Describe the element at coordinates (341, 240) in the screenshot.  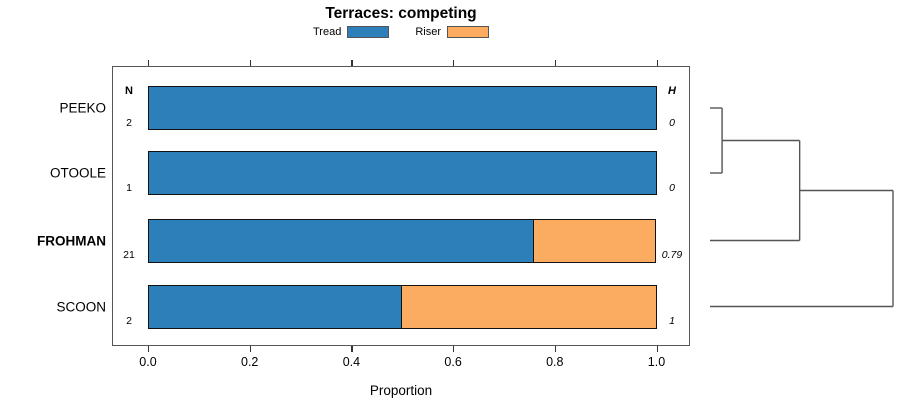
I see `bar-segment-tread-frohman` at that location.